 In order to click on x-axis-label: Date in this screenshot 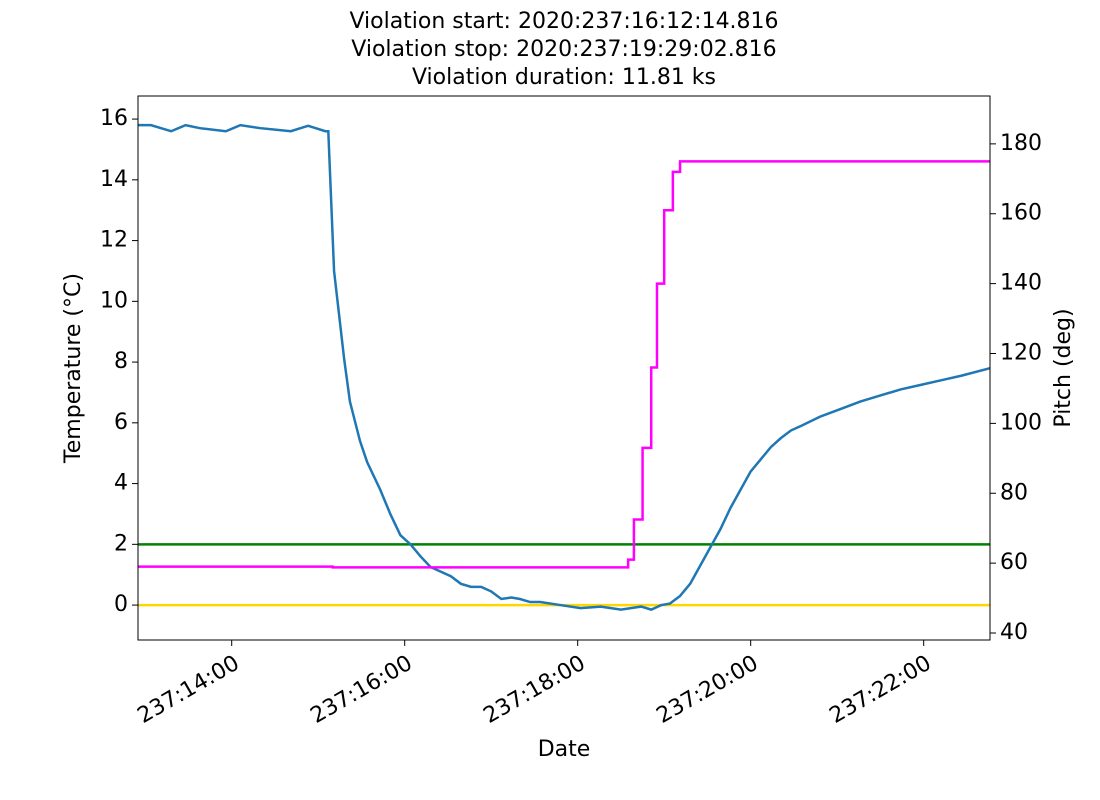, I will do `click(564, 749)`.